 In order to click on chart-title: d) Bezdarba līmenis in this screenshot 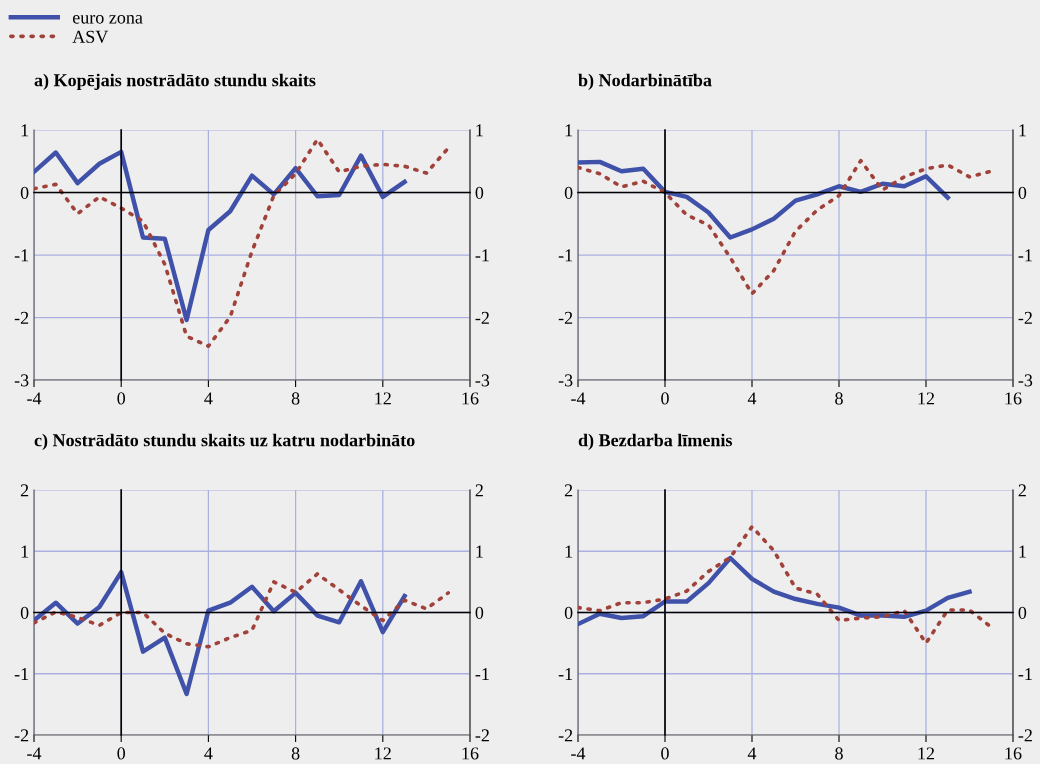, I will do `click(655, 441)`.